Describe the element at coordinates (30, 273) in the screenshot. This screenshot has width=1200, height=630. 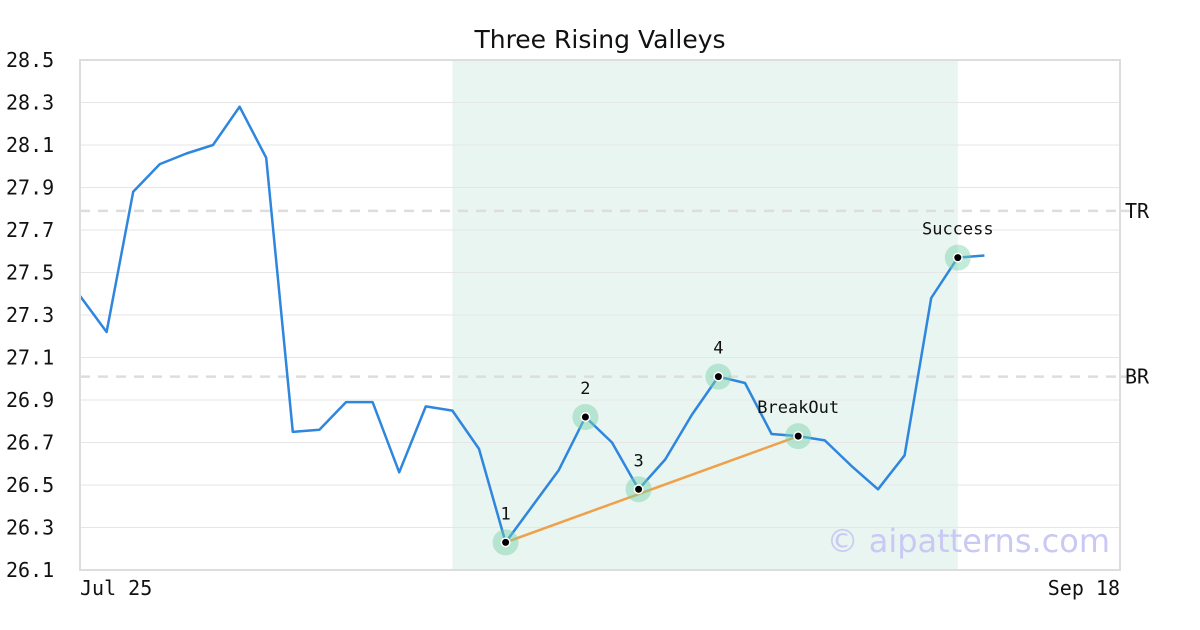
I see `y-tick-label: 27.5` at that location.